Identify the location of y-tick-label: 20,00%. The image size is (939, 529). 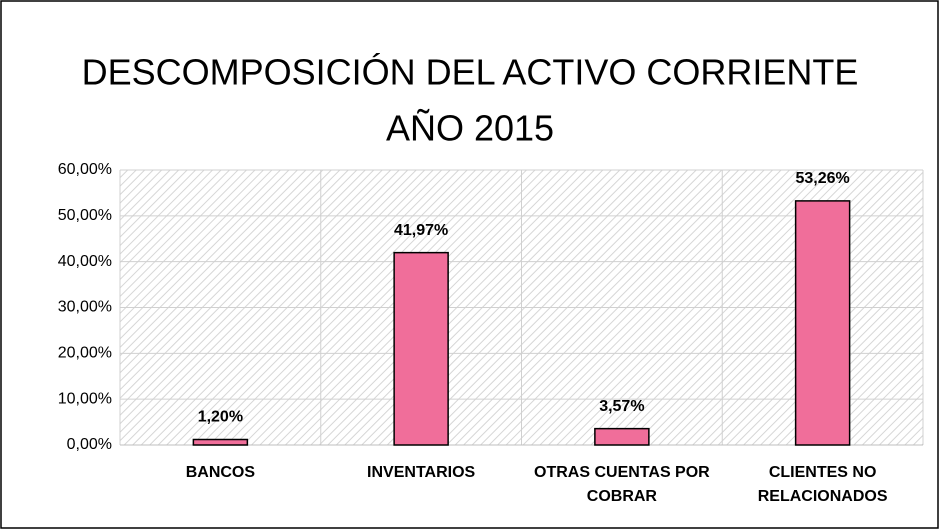
(85, 353).